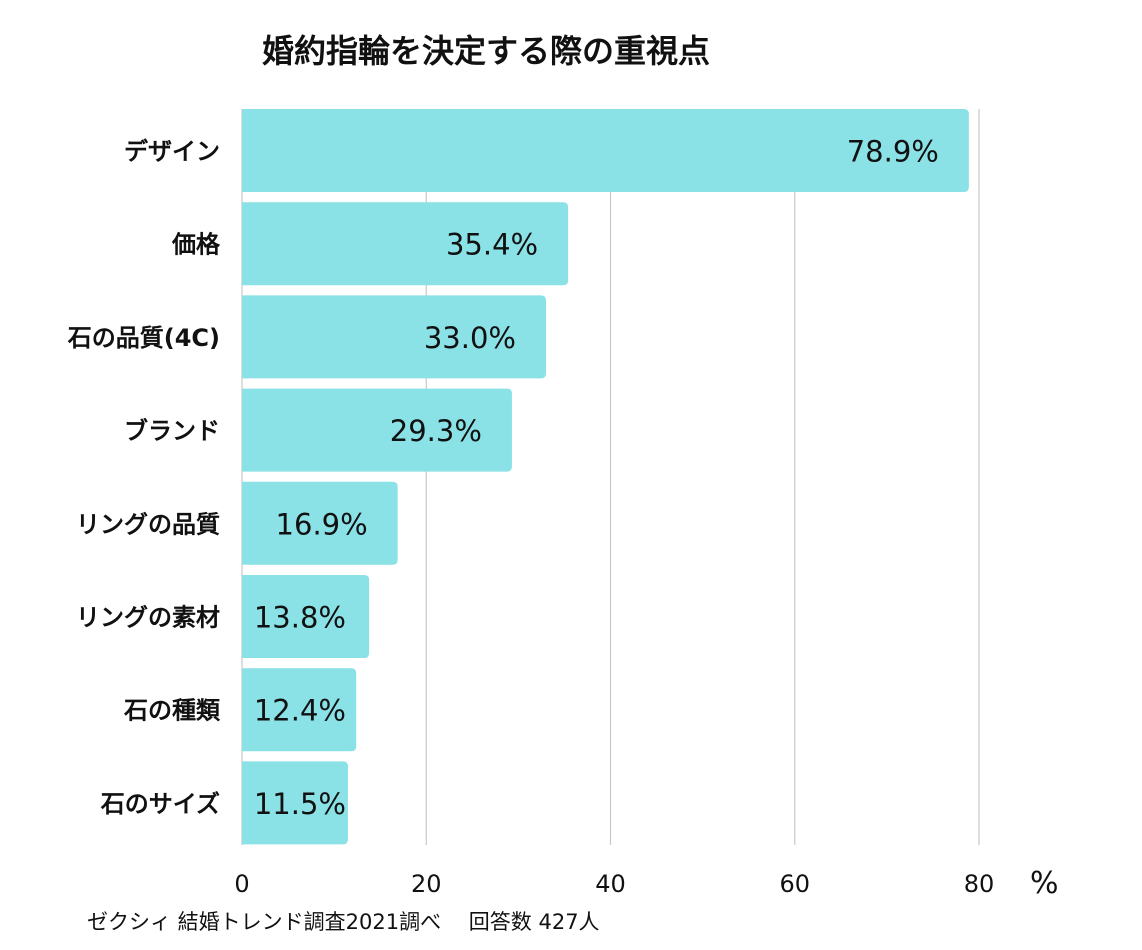  Describe the element at coordinates (979, 884) in the screenshot. I see `x-tick-label: 80` at that location.